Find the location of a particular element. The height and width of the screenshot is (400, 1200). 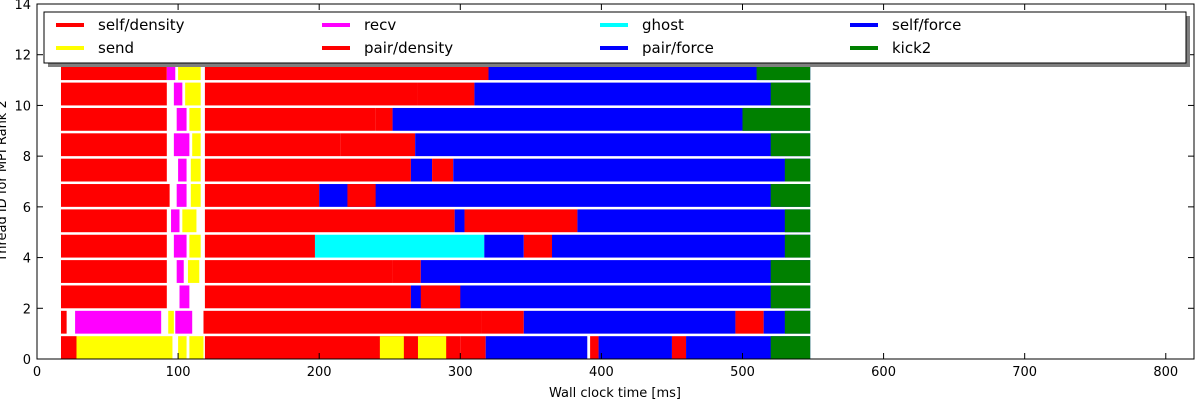

y-tick-label: 8 is located at coordinates (27, 157).